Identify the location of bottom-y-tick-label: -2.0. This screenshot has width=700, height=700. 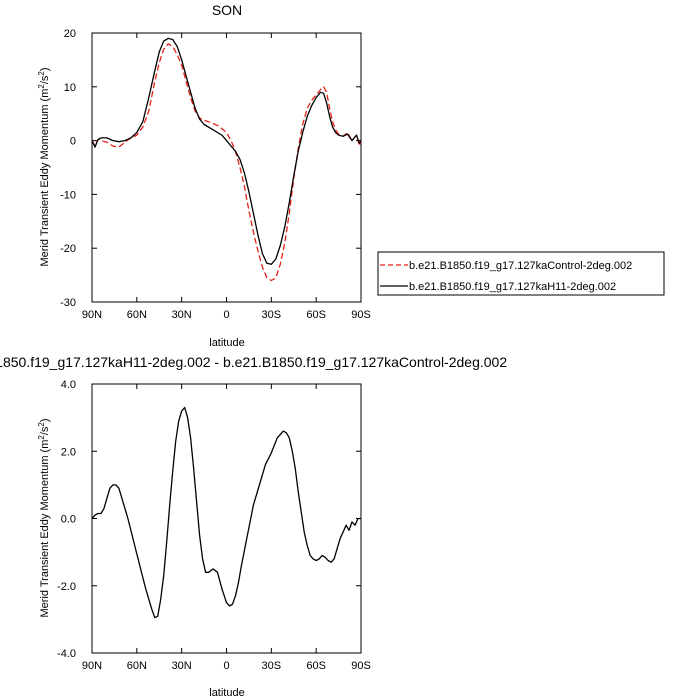
(66, 587).